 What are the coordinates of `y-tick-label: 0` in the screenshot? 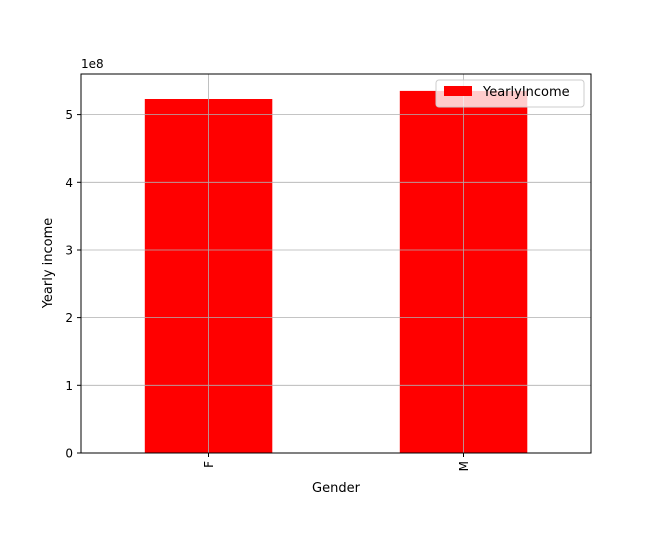 It's located at (69, 454).